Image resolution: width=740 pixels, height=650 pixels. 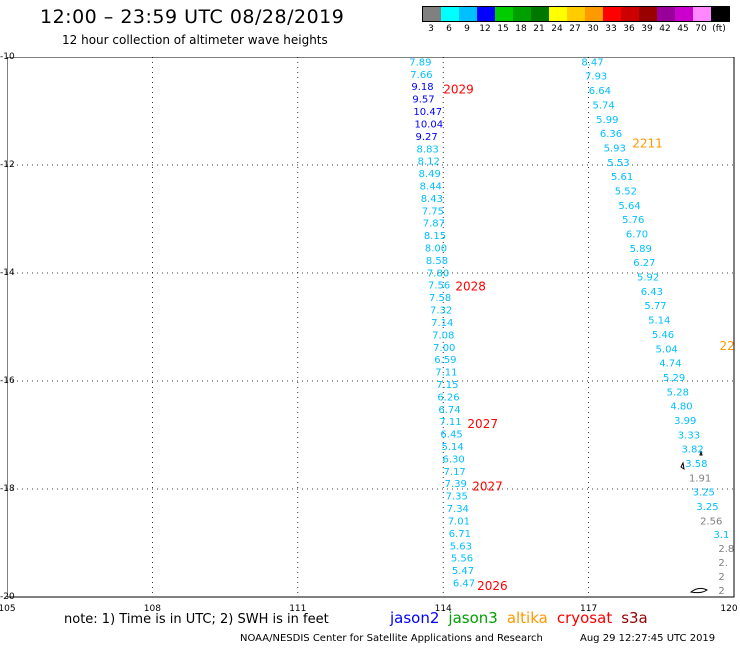 What do you see at coordinates (698, 590) in the screenshot?
I see `coastline-fragment` at bounding box center [698, 590].